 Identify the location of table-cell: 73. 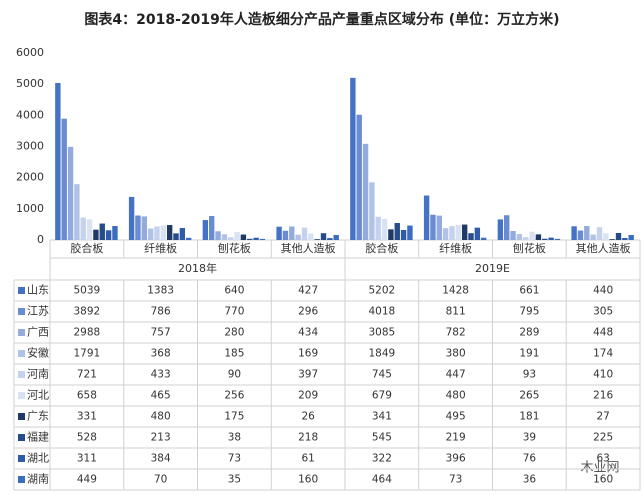
(455, 480).